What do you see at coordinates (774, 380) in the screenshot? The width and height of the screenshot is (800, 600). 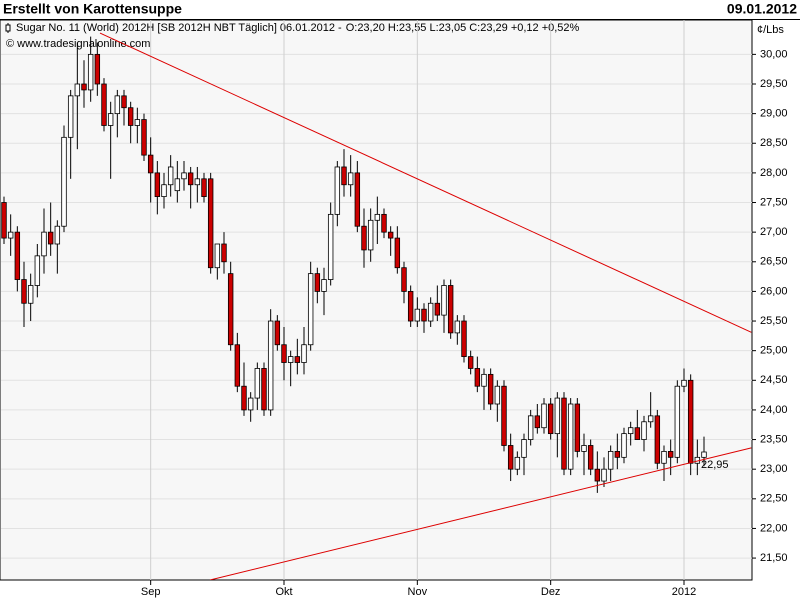 I see `y-tick-label: 24,50` at bounding box center [774, 380].